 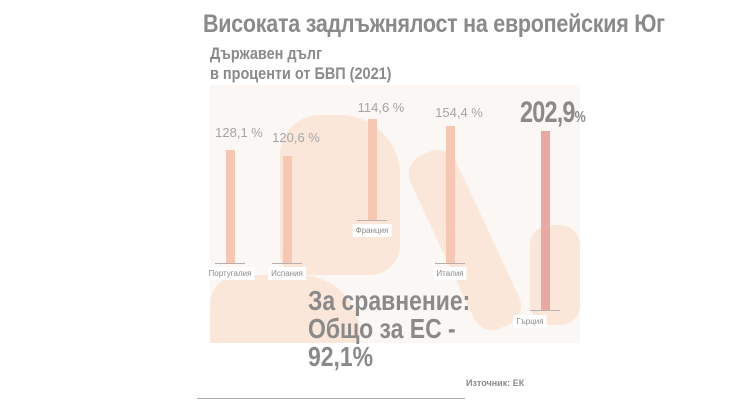 I want to click on chart-subtitle: Държавен дълг в проценти от БВП (2021), so click(x=300, y=64).